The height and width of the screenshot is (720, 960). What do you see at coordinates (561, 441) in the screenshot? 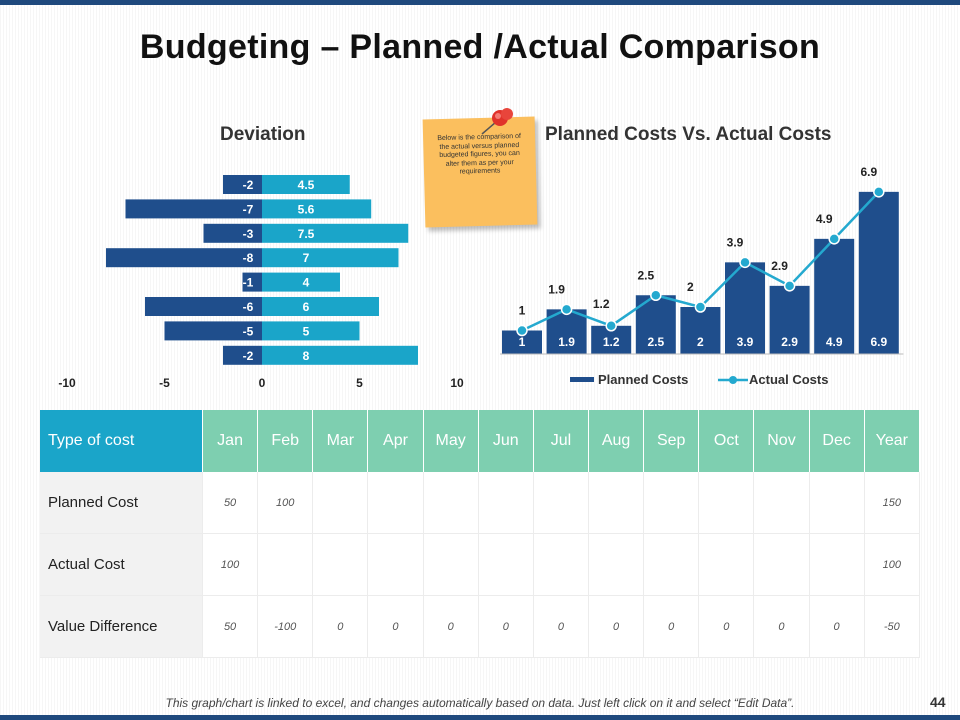
I see `table-header-cell: Jul` at bounding box center [561, 441].